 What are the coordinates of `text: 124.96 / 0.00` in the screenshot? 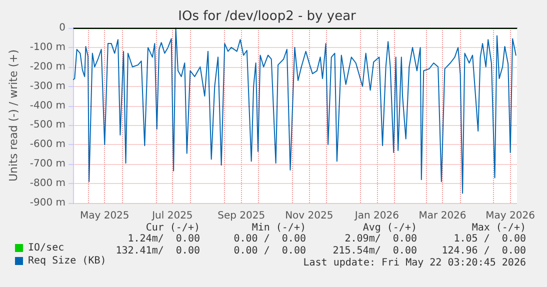 It's located at (484, 251).